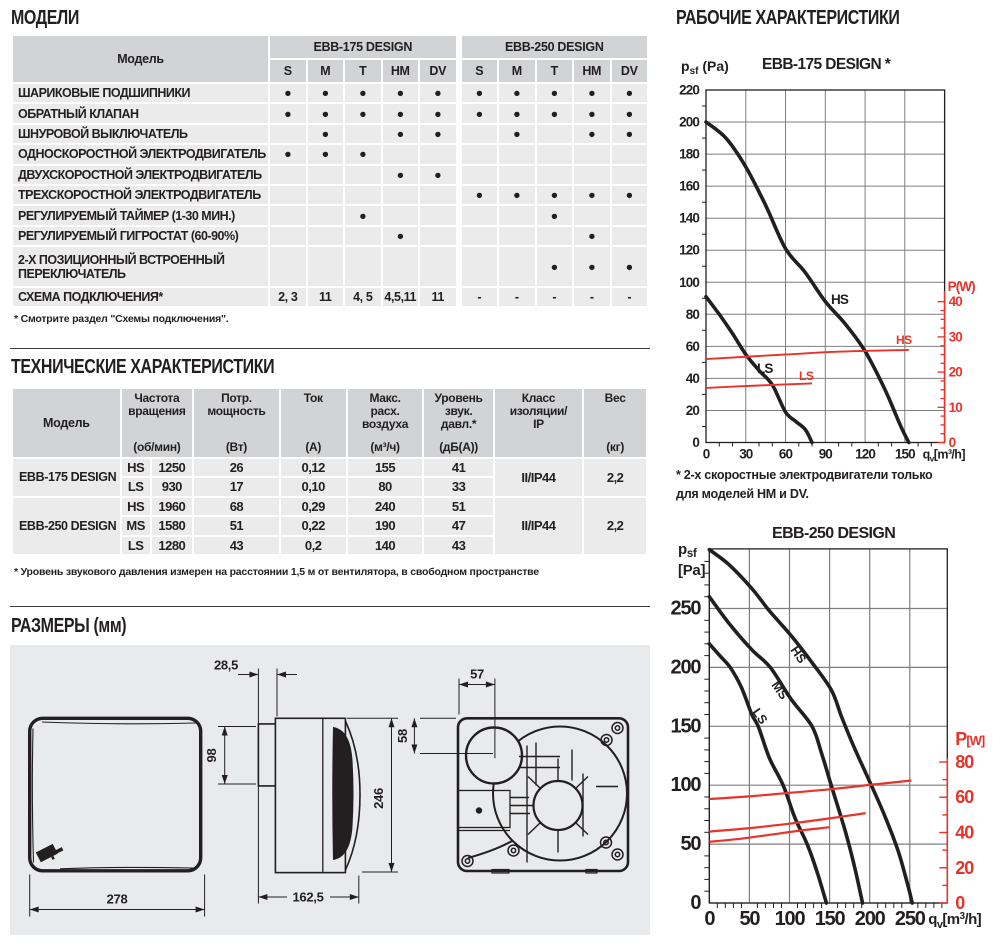 The width and height of the screenshot is (1000, 951). I want to click on svg-text: 57, so click(477, 673).